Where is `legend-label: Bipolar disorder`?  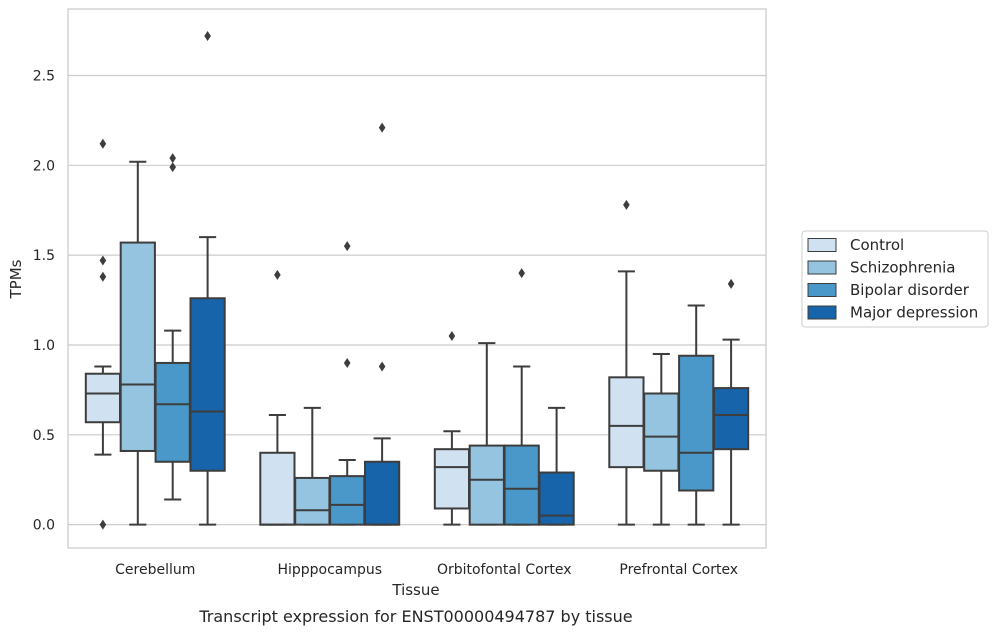
legend-label: Bipolar disorder is located at coordinates (910, 290).